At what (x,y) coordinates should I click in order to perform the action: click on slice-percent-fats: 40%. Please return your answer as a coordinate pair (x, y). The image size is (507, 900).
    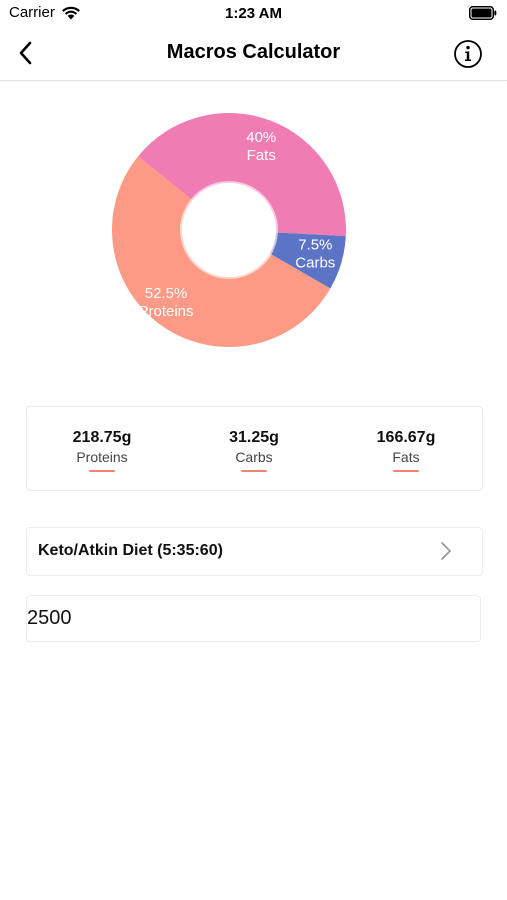
    Looking at the image, I should click on (261, 137).